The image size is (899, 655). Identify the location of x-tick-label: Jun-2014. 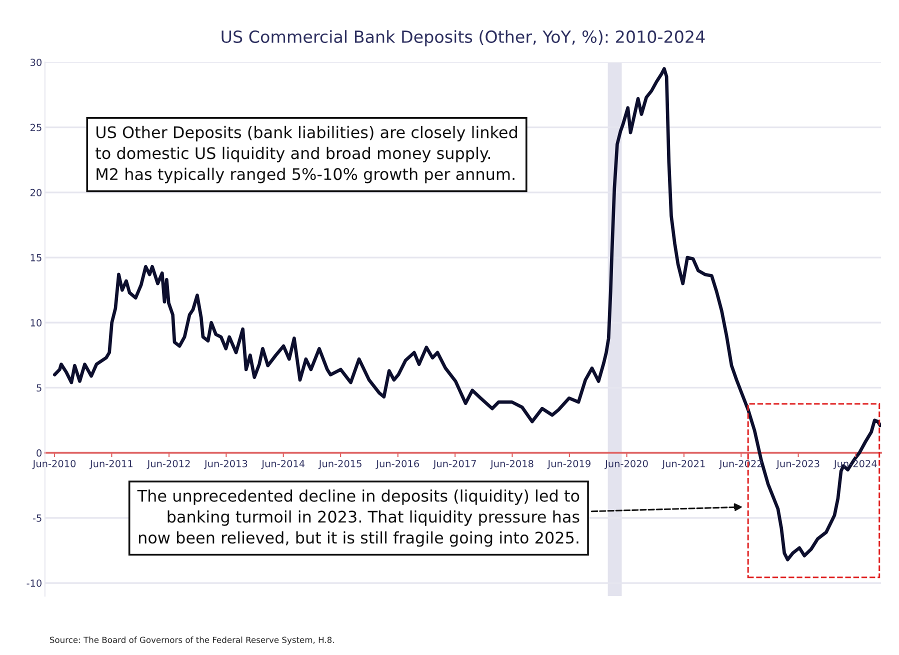
(283, 465).